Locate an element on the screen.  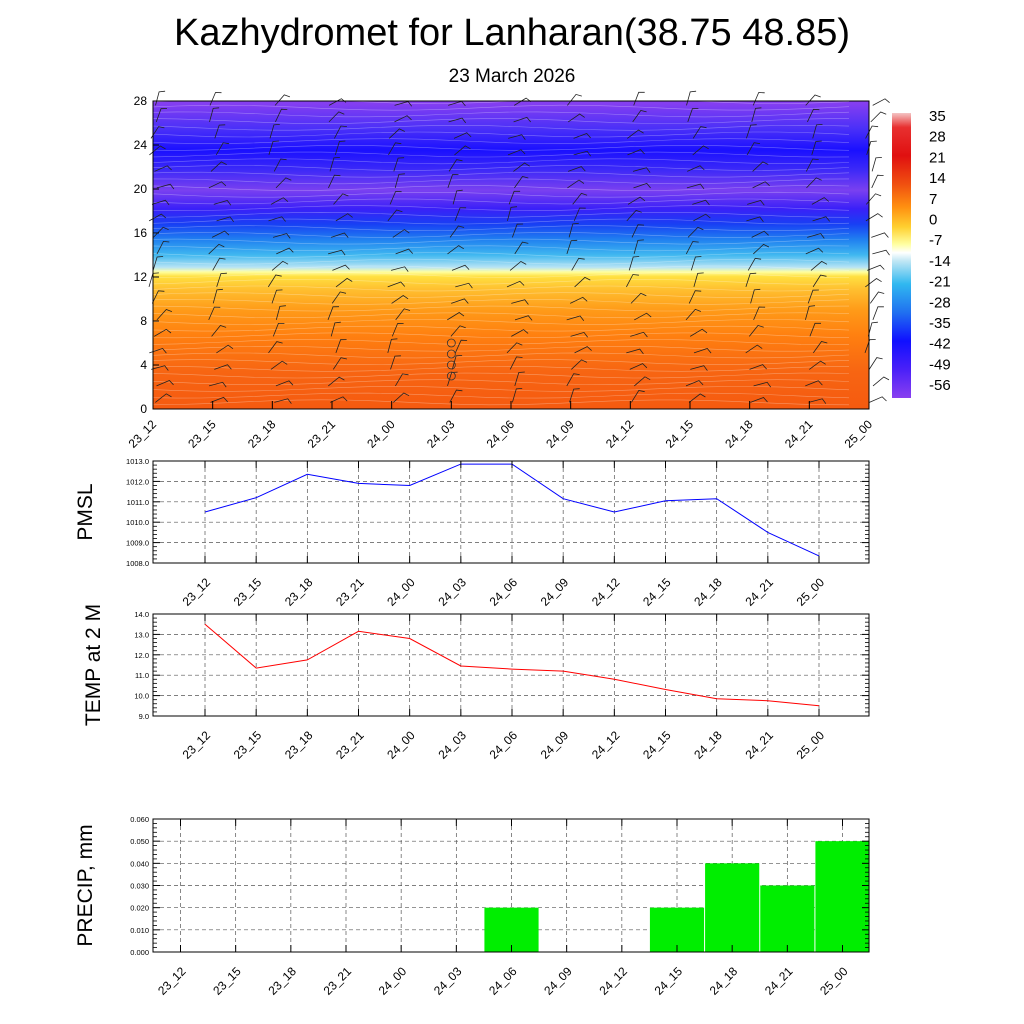
colorbar-label: -14 is located at coordinates (940, 261).